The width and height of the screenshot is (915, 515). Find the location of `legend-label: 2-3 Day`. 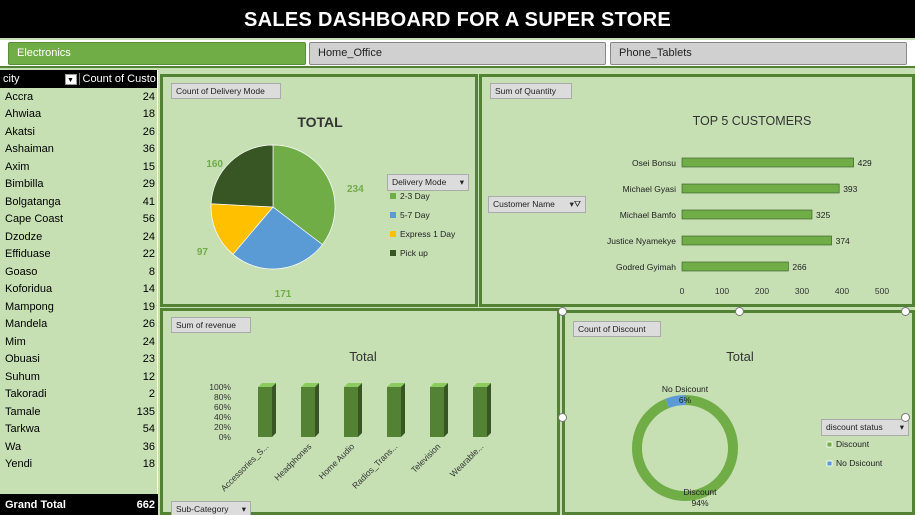

legend-label: 2-3 Day is located at coordinates (415, 196).